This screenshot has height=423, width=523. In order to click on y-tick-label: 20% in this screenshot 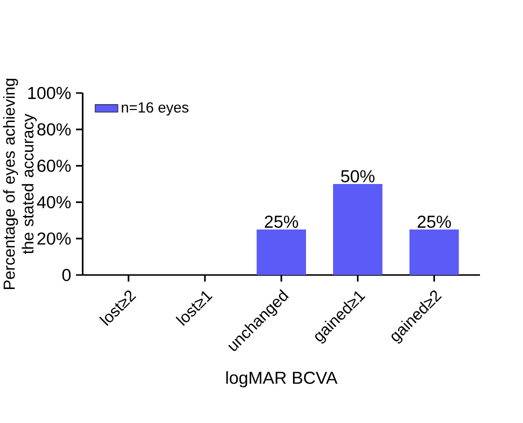, I will do `click(54, 238)`.